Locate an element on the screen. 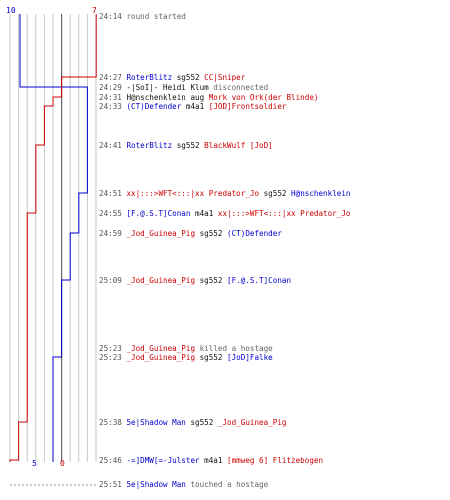 This screenshot has width=450, height=500. blue-team-line is located at coordinates (53, 238).